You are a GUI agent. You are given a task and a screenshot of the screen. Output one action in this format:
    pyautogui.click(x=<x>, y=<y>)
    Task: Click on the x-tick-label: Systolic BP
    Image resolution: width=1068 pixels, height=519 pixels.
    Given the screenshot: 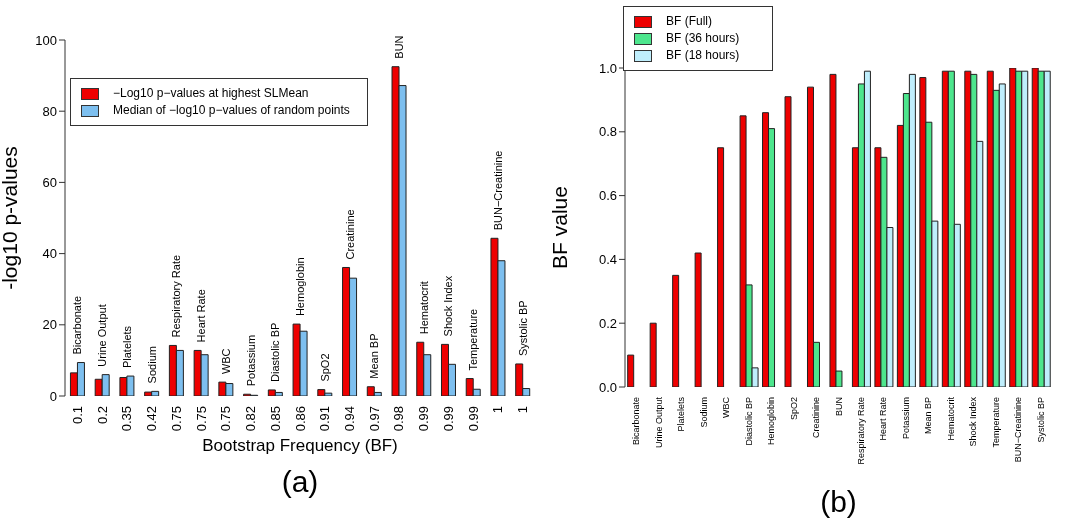 What is the action you would take?
    pyautogui.click(x=1040, y=420)
    